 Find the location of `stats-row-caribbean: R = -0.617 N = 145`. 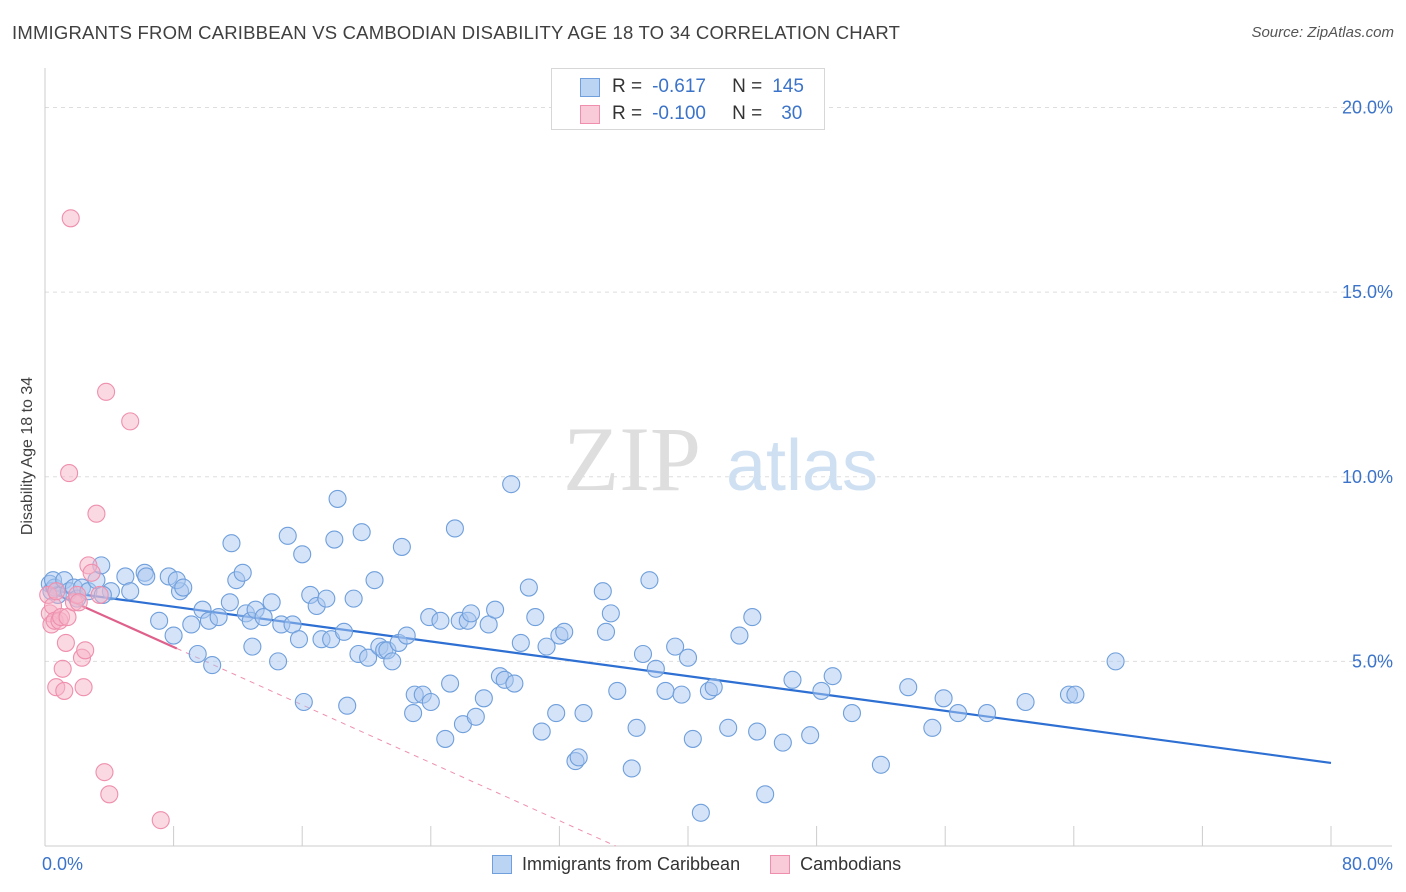

stats-row-caribbean: R = -0.617 N = 145 is located at coordinates (678, 87).